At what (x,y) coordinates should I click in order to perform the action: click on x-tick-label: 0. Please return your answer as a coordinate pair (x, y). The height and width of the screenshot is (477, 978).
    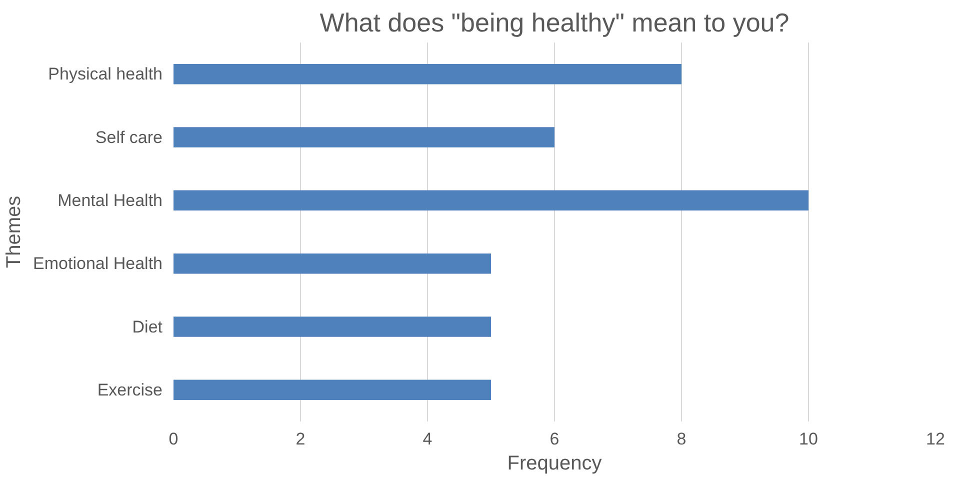
    Looking at the image, I should click on (173, 439).